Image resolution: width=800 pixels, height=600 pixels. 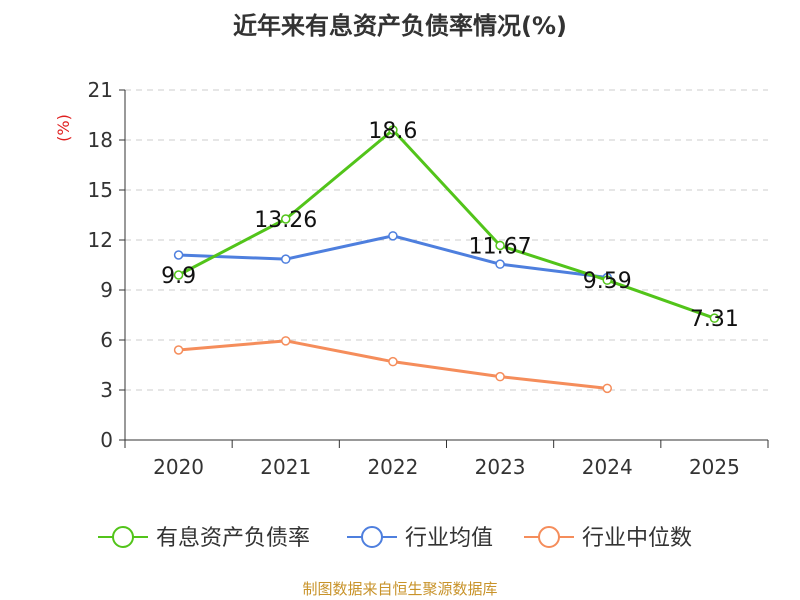 I want to click on x-tick-label: 2022, so click(x=392, y=467).